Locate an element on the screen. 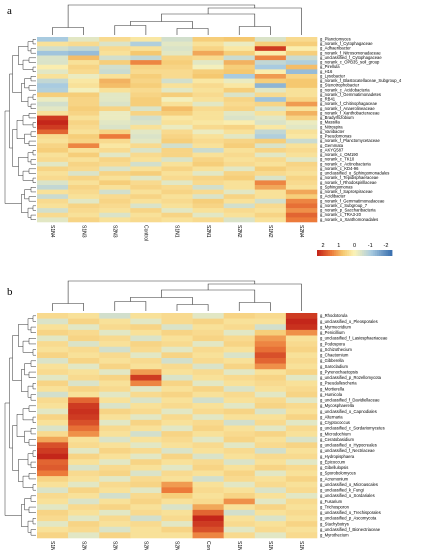 This screenshot has height=550, width=431. panel-label-a: a is located at coordinates (9, 11).